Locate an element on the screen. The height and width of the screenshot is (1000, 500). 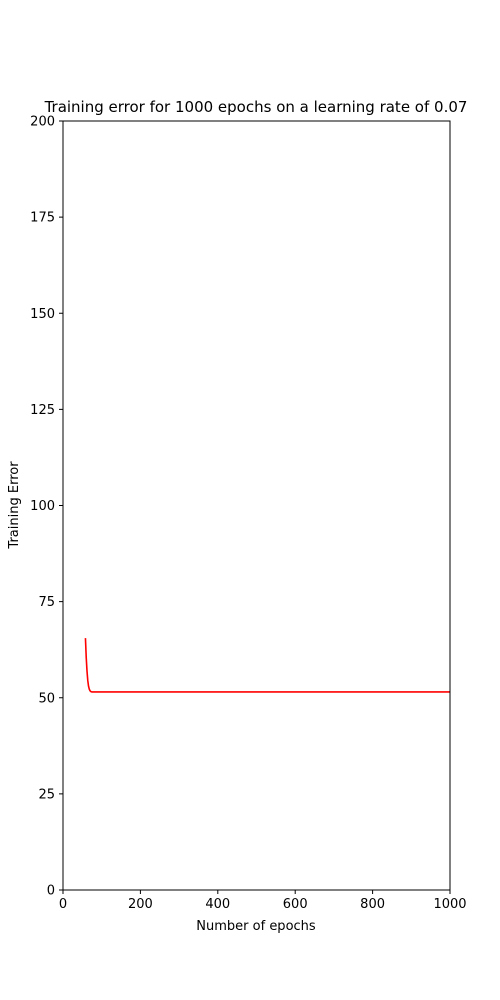
y-tick-label-75: 75 is located at coordinates (46, 602).